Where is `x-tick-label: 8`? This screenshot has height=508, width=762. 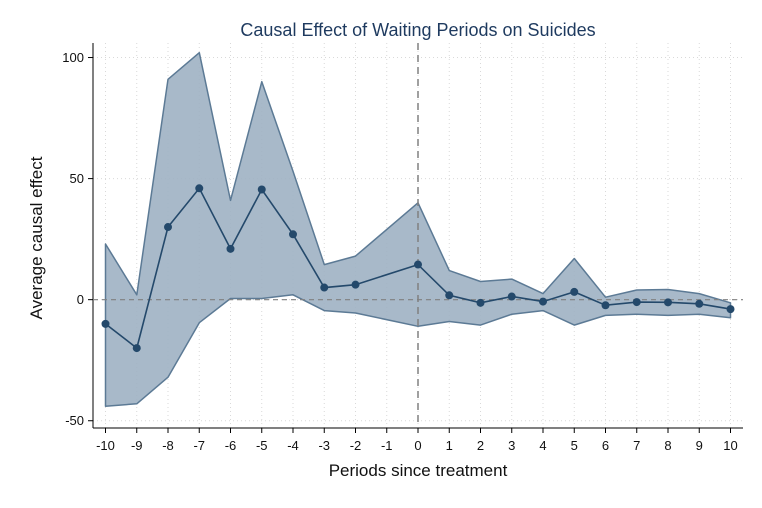
x-tick-label: 8 is located at coordinates (667, 445).